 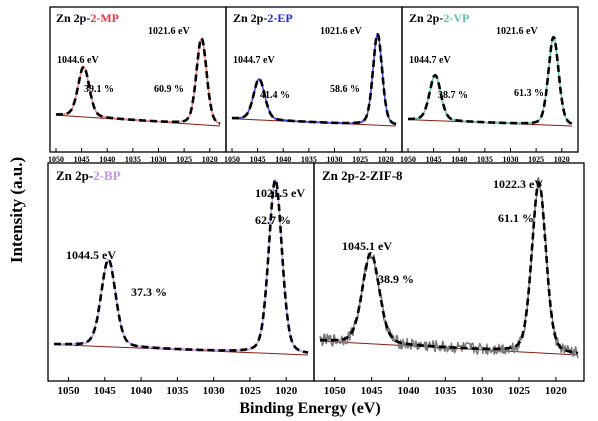 What do you see at coordinates (367, 246) in the screenshot?
I see `peak-energy-label: 1045.1 eV` at bounding box center [367, 246].